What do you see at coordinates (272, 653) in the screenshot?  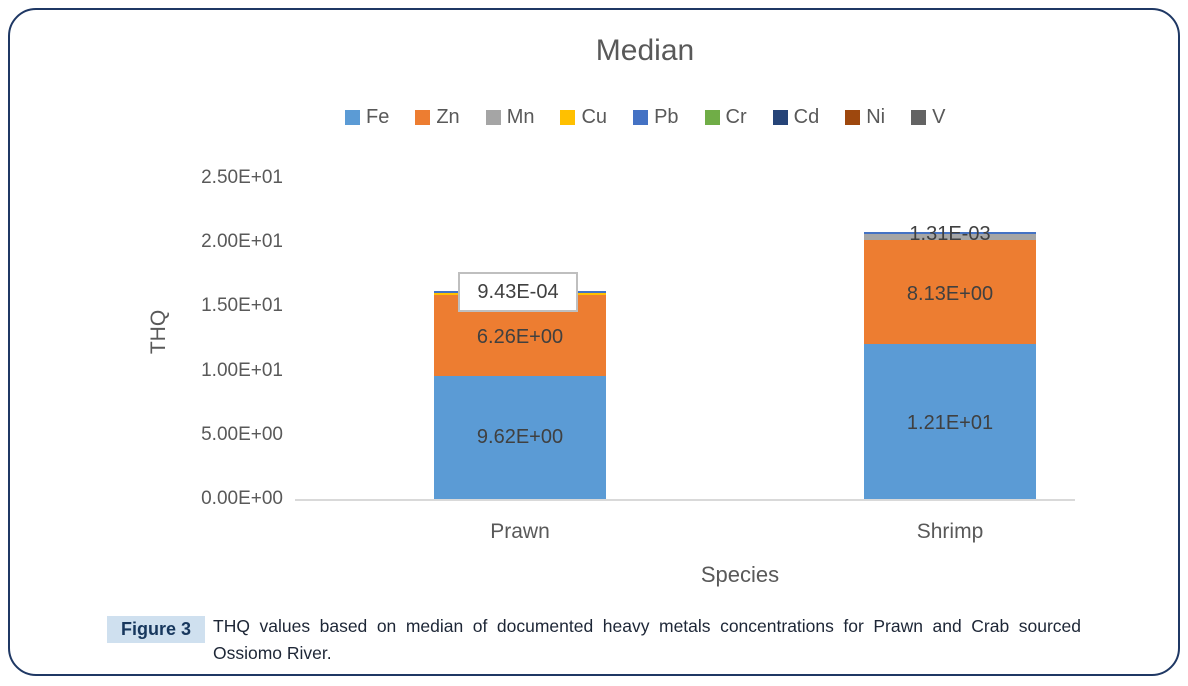 I see `figure-caption-line-2: Ossiomo River.` at bounding box center [272, 653].